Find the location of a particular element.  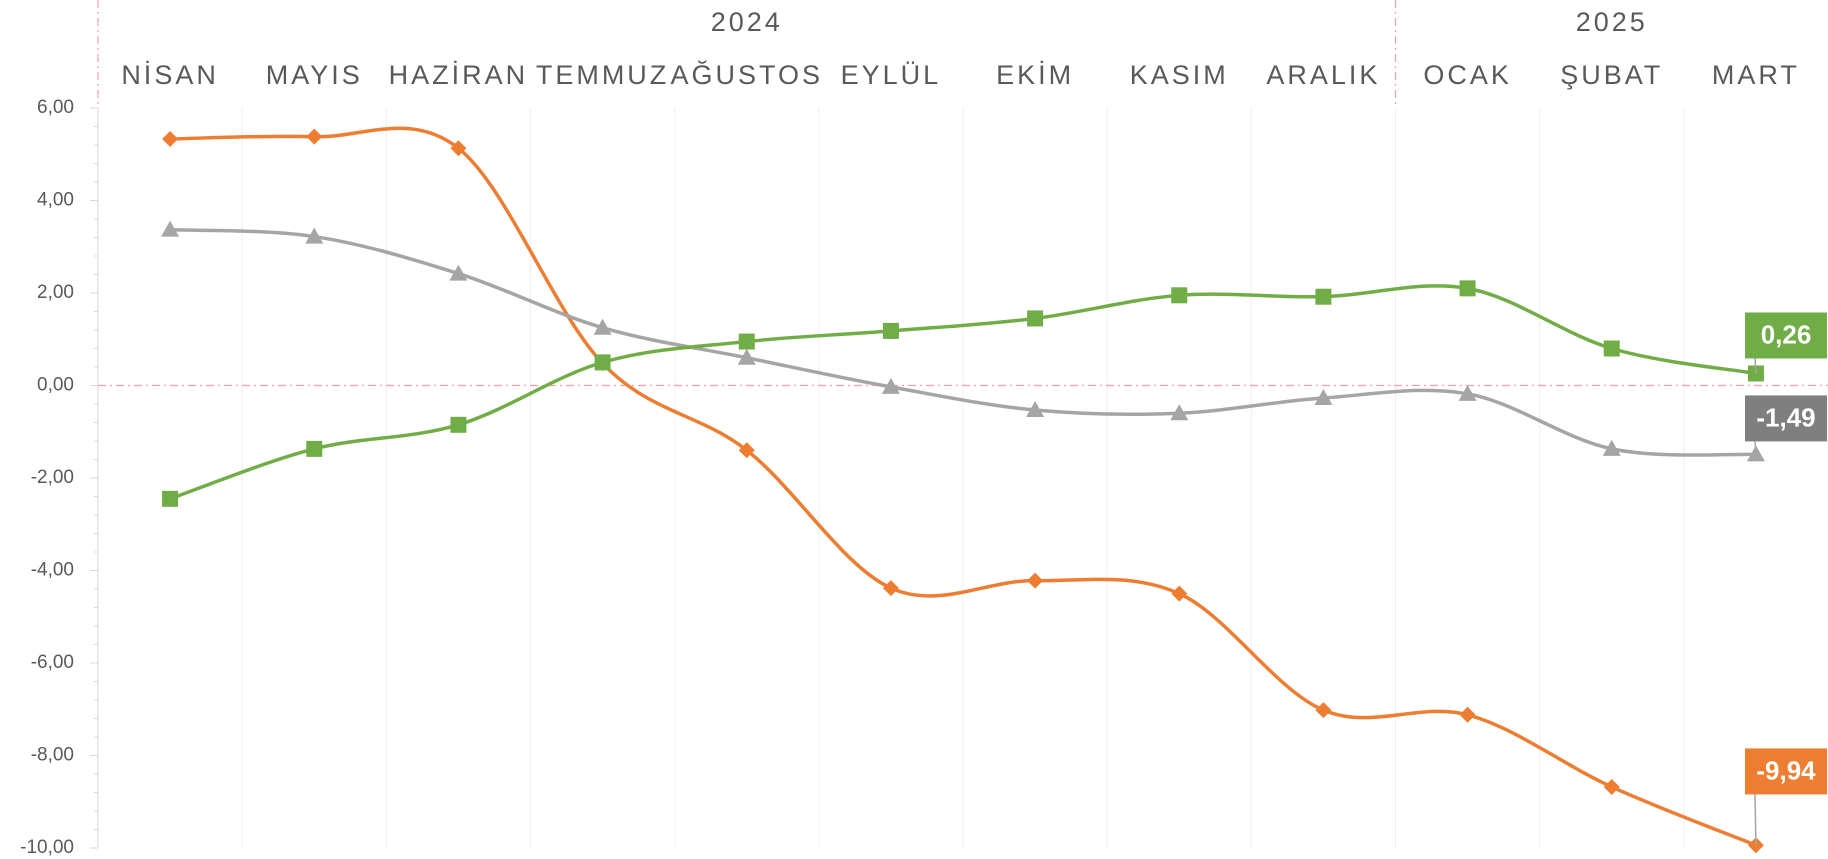

x-tick-label: KASIM is located at coordinates (1179, 75).